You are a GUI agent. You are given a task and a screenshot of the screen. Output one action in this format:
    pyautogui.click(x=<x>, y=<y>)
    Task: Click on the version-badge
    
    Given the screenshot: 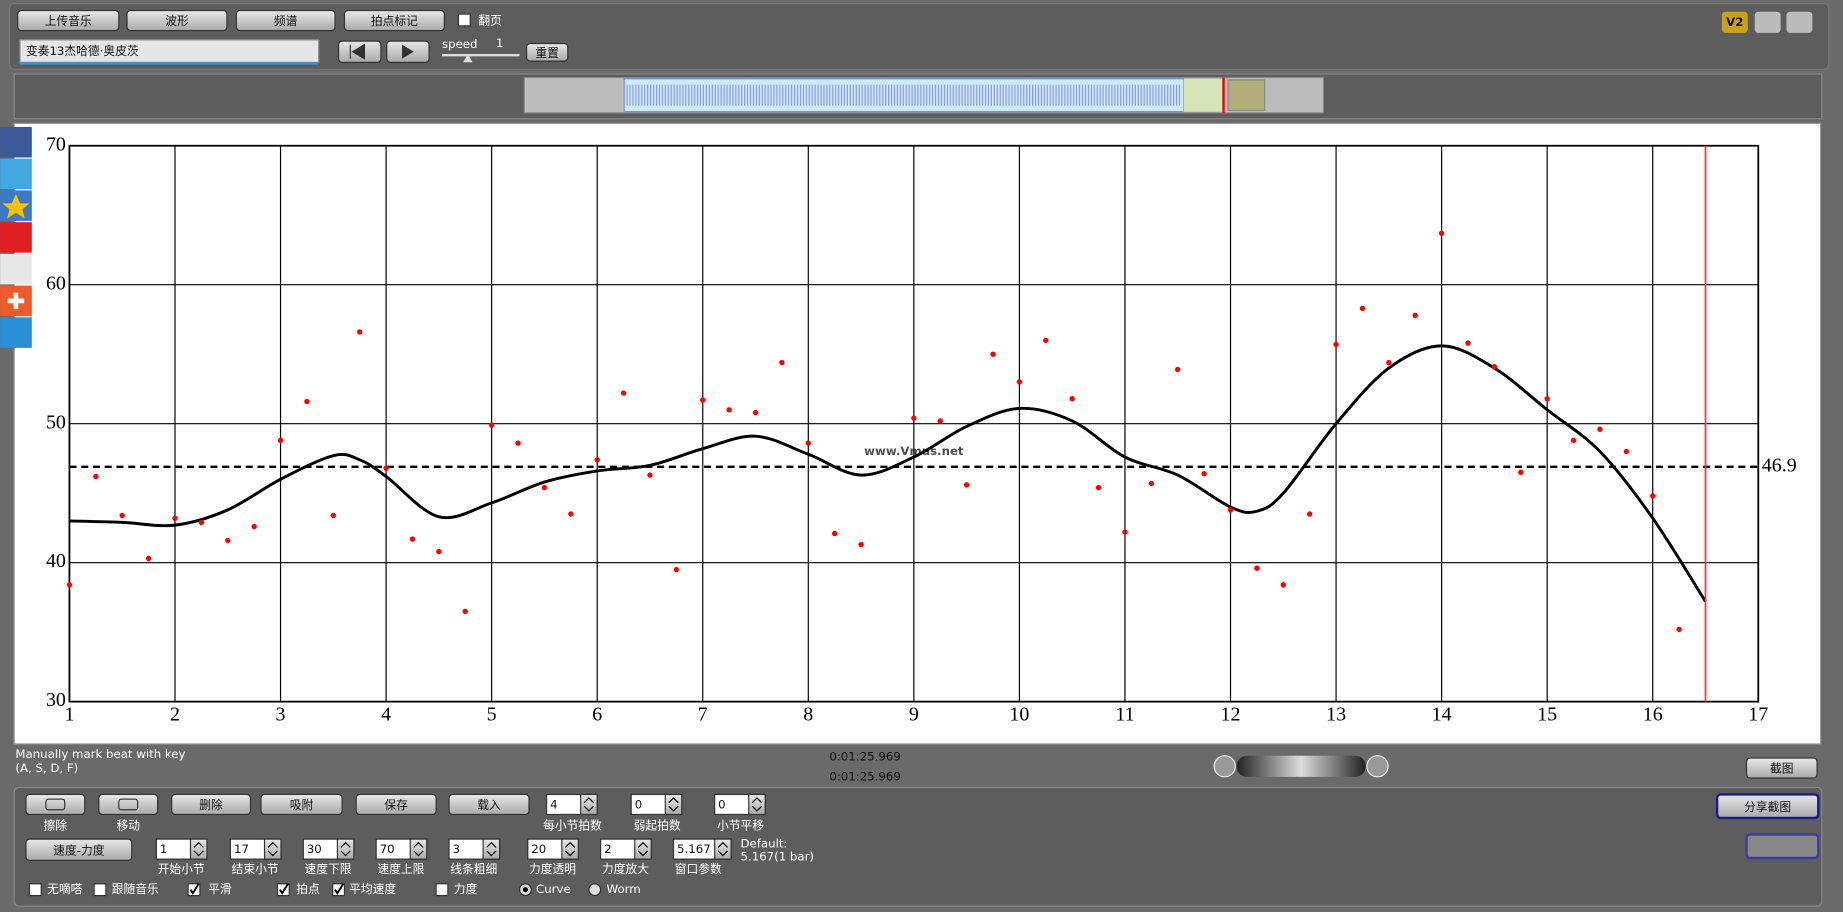 What is the action you would take?
    pyautogui.click(x=1734, y=22)
    